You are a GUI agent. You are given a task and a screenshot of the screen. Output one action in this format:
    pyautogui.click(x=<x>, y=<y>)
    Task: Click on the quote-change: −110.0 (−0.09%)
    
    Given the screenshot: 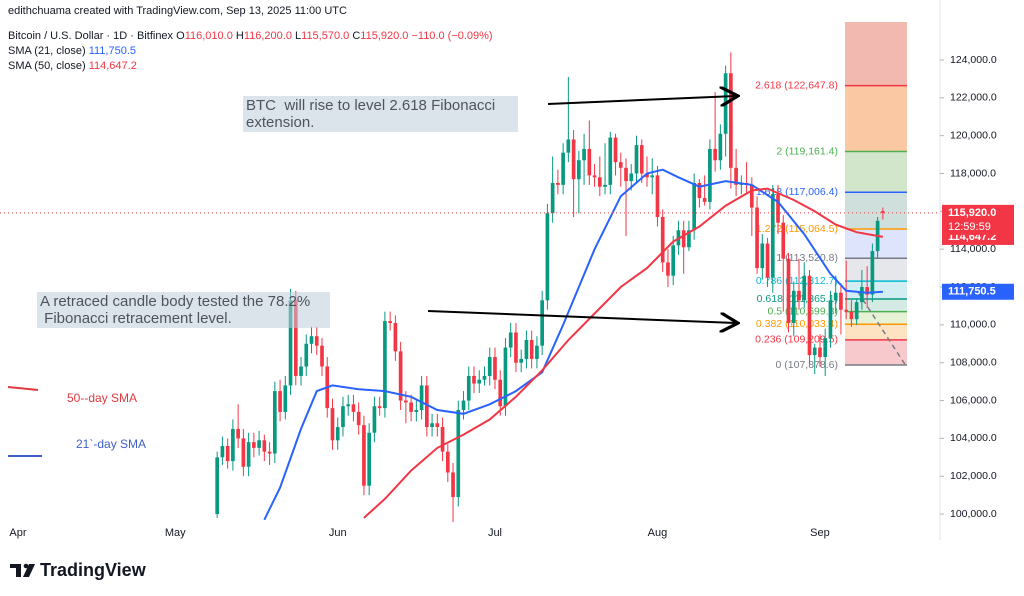 What is the action you would take?
    pyautogui.click(x=452, y=36)
    